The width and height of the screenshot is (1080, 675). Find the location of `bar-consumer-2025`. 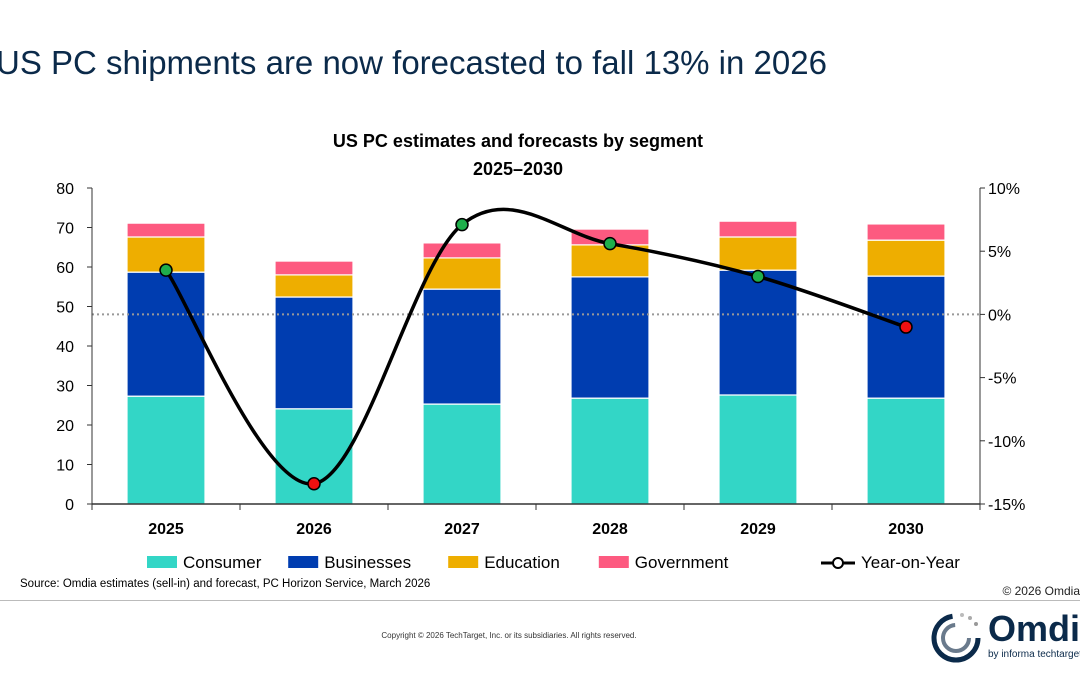

bar-consumer-2025 is located at coordinates (166, 450).